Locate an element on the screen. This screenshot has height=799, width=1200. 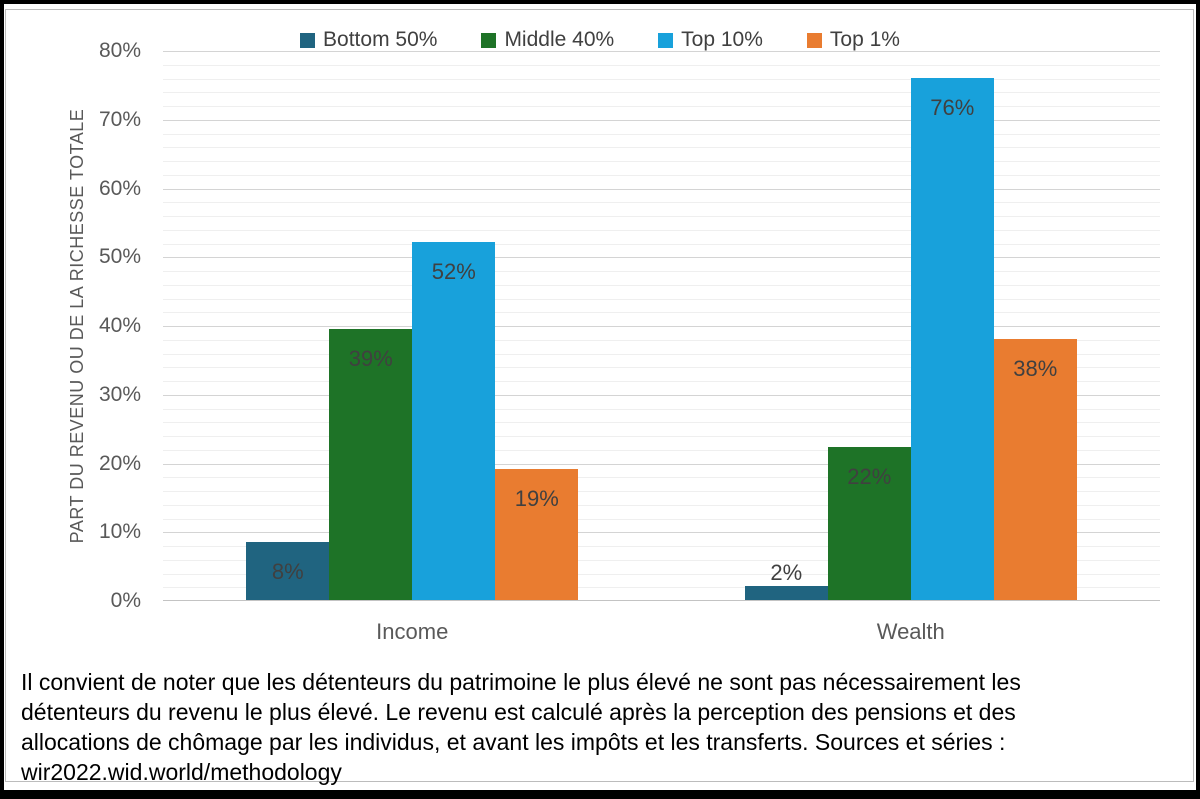
legend-item-top-1: Top 1% is located at coordinates (853, 40).